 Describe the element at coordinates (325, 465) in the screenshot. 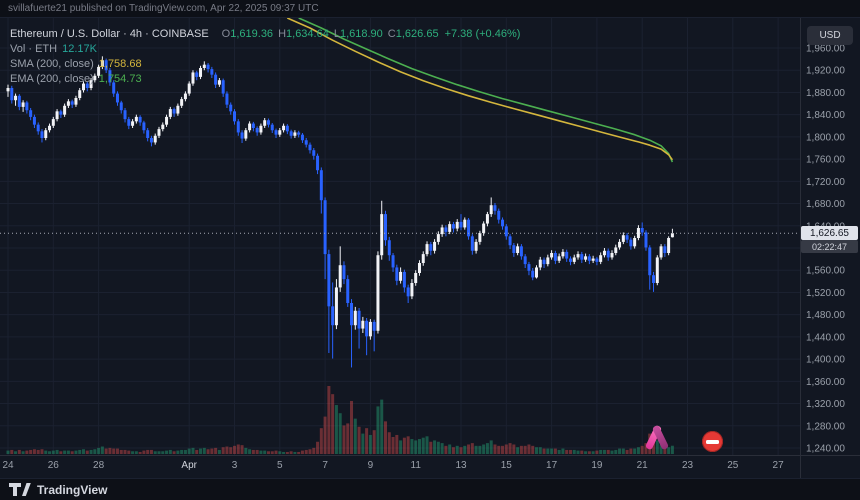

I see `time-tick-label: 7` at that location.